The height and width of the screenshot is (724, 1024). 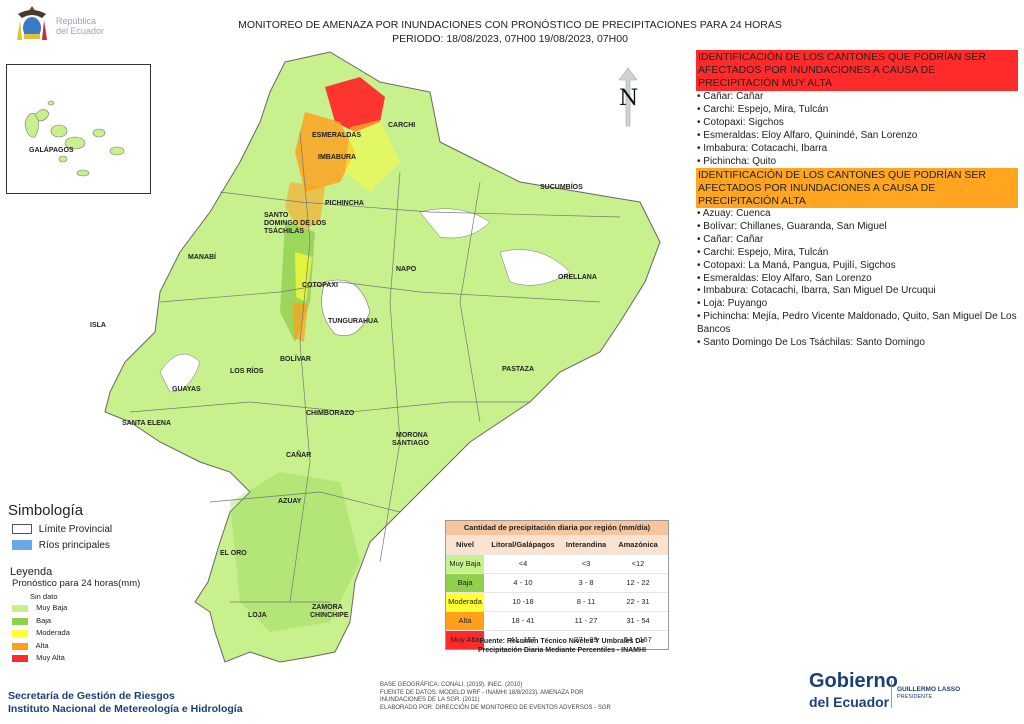 What do you see at coordinates (337, 135) in the screenshot?
I see `label-esmeraldas: ESMERALDAS` at bounding box center [337, 135].